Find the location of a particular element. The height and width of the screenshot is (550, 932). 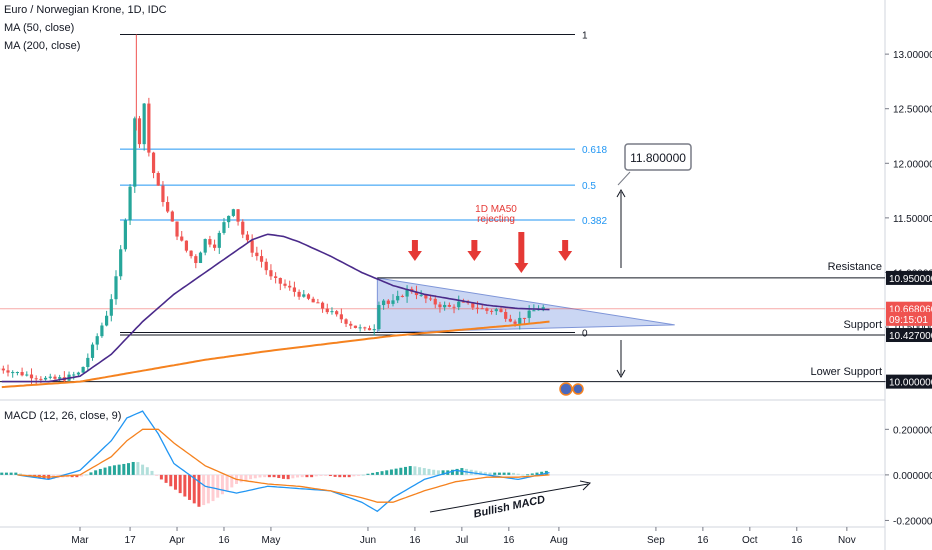

macd-tick-label: 0.000000 is located at coordinates (912, 476).